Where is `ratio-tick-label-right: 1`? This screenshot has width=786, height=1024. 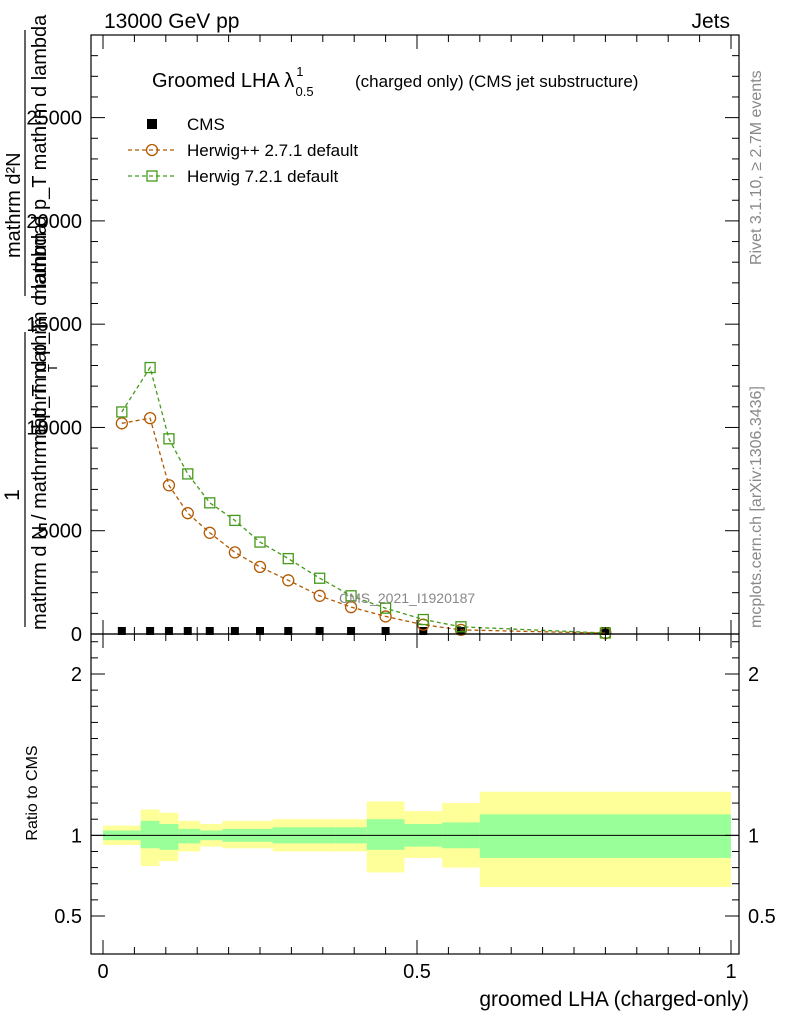 ratio-tick-label-right: 1 is located at coordinates (753, 836).